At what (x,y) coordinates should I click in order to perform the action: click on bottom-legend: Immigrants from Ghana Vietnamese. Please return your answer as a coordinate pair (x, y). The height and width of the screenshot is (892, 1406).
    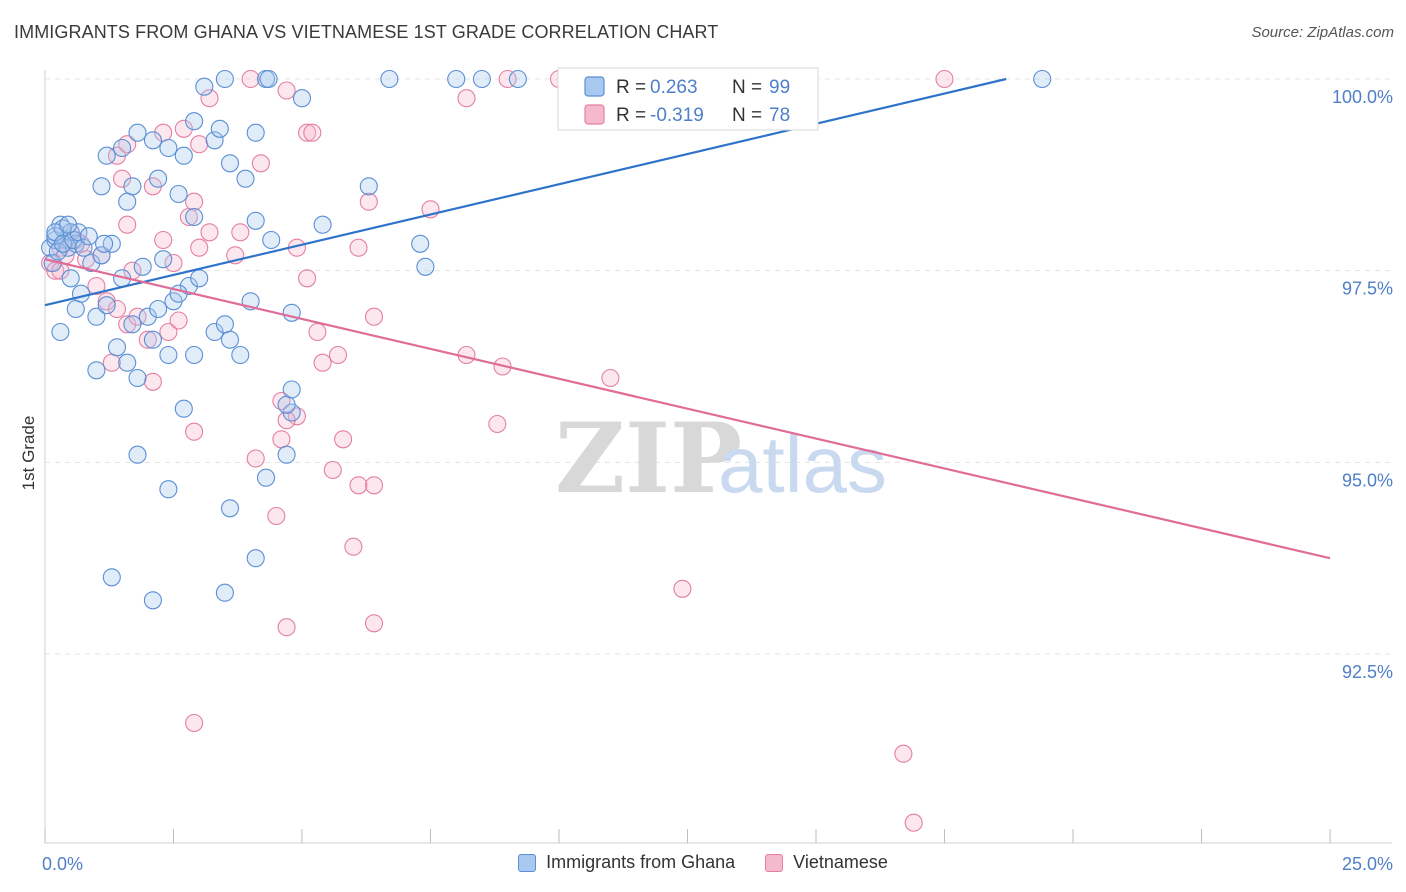
    Looking at the image, I should click on (703, 862).